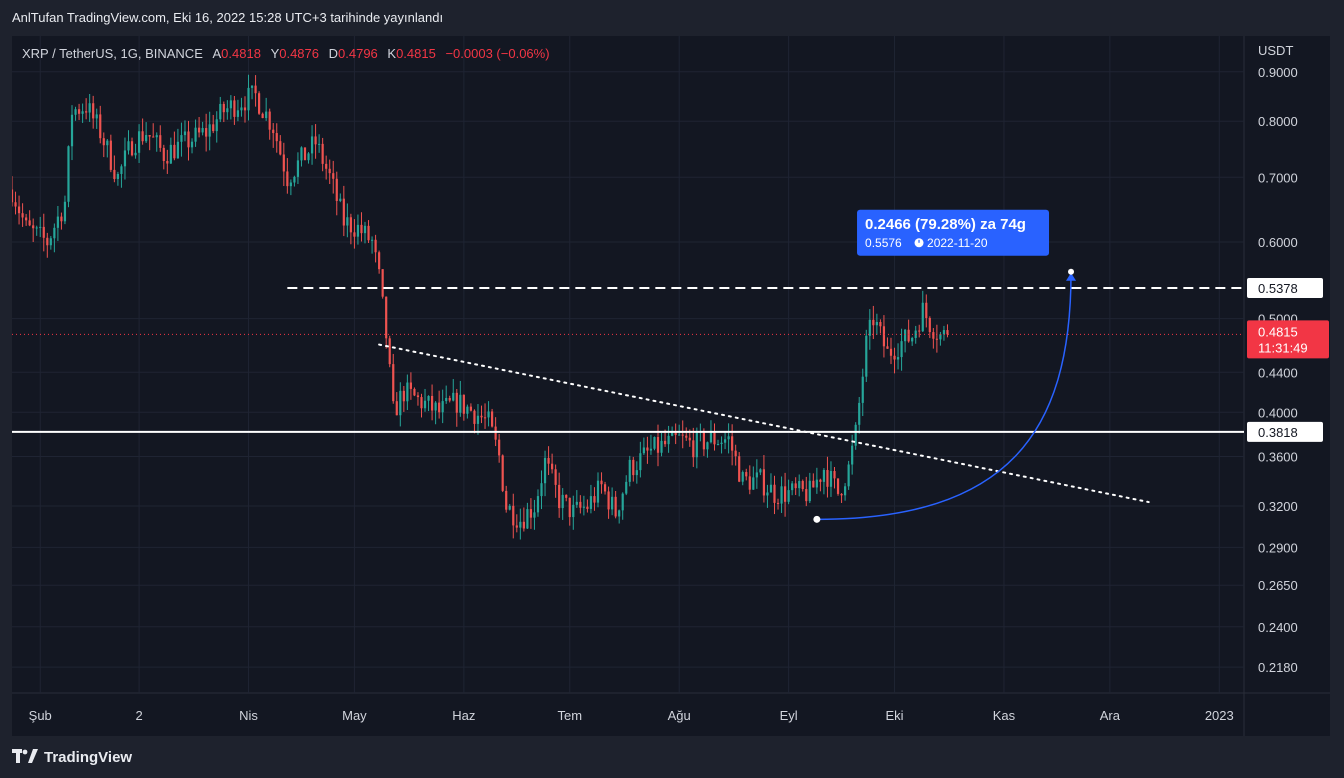  I want to click on high-value: 0.4876, so click(299, 53).